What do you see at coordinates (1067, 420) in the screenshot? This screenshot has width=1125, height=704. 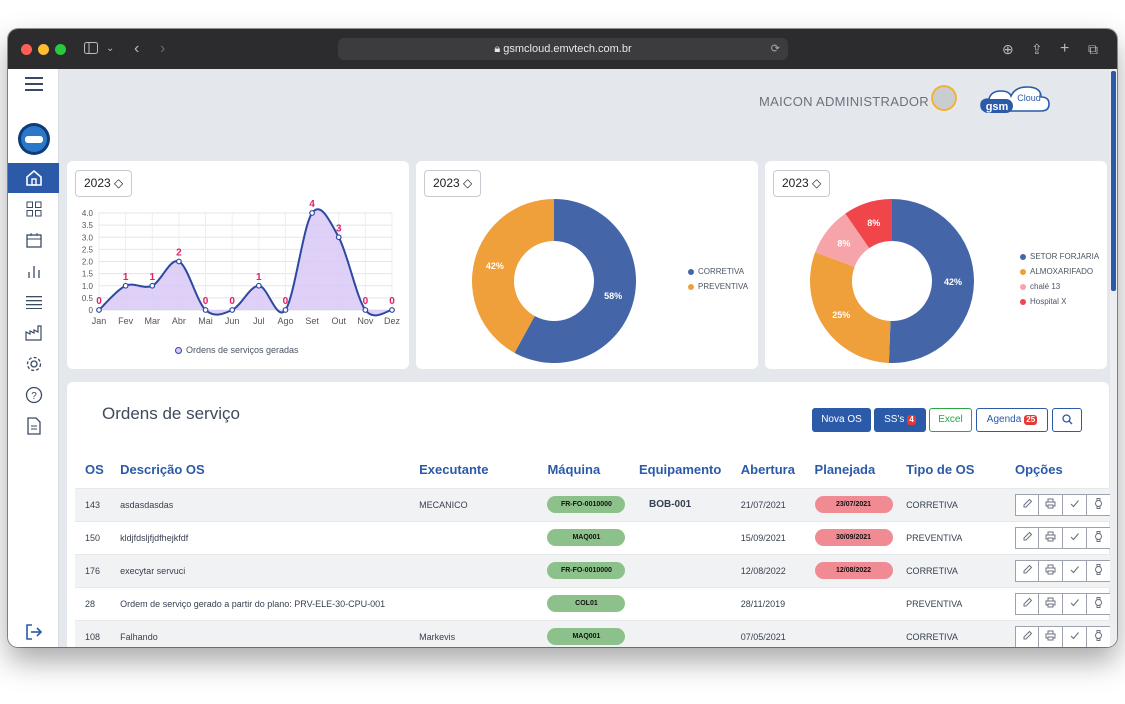 I see `search-button` at bounding box center [1067, 420].